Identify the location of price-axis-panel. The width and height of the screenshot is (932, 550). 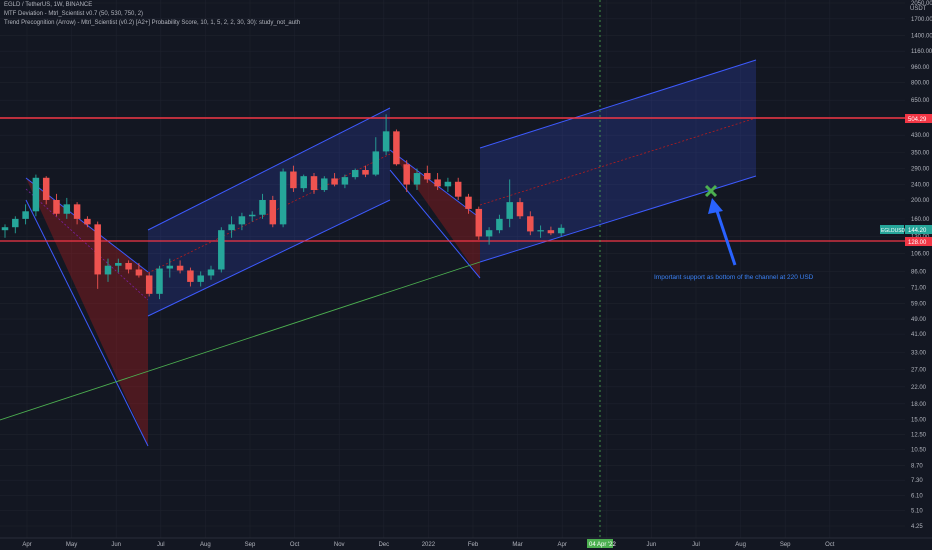
(918, 269).